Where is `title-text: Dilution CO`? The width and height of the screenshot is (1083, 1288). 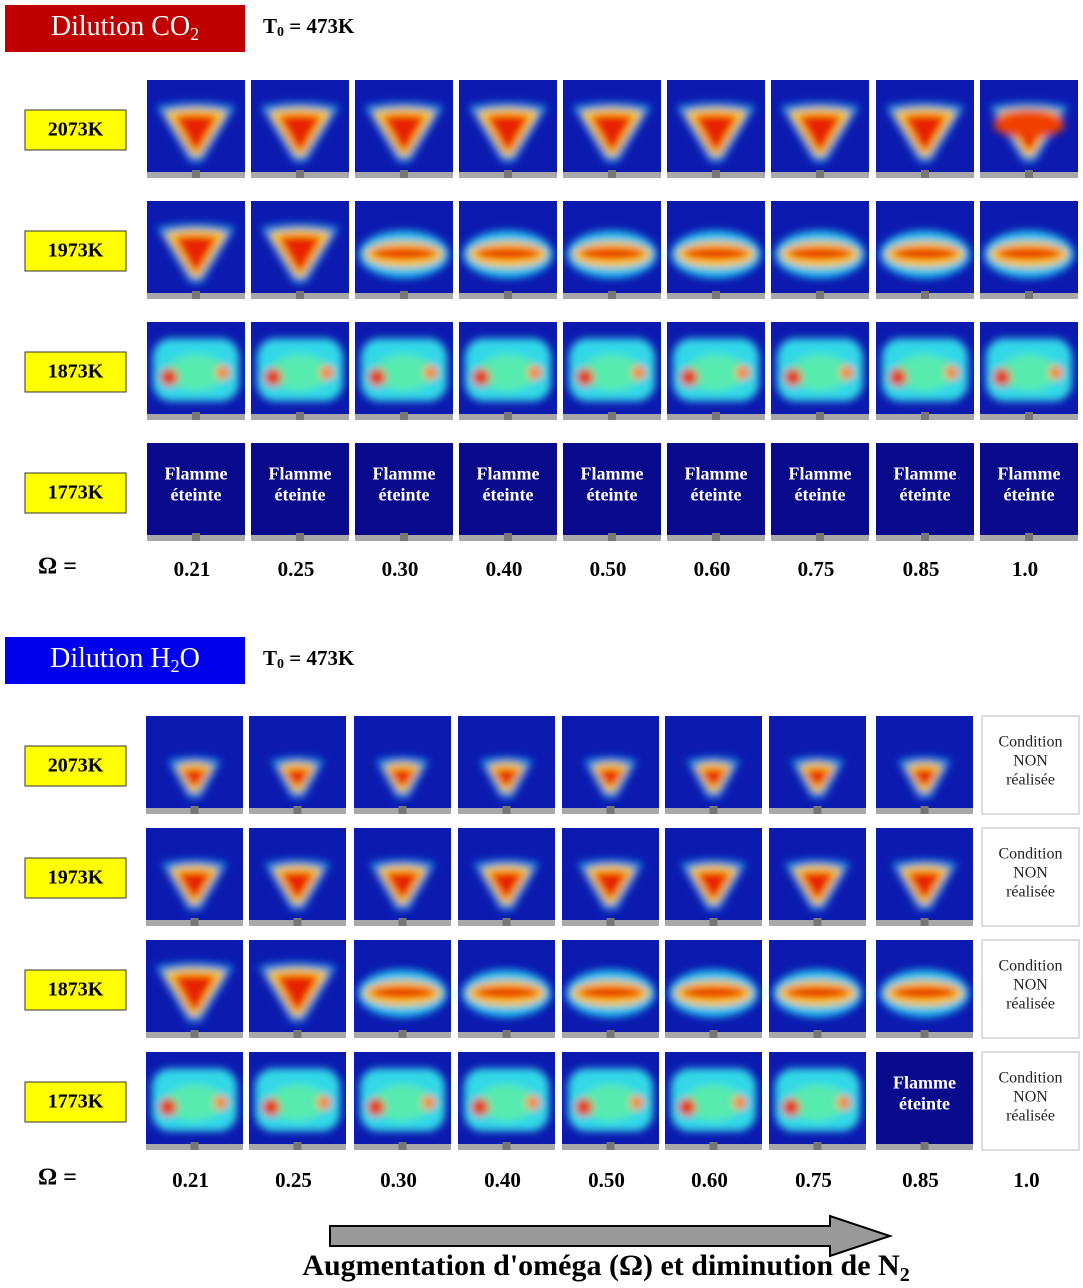 title-text: Dilution CO is located at coordinates (120, 26).